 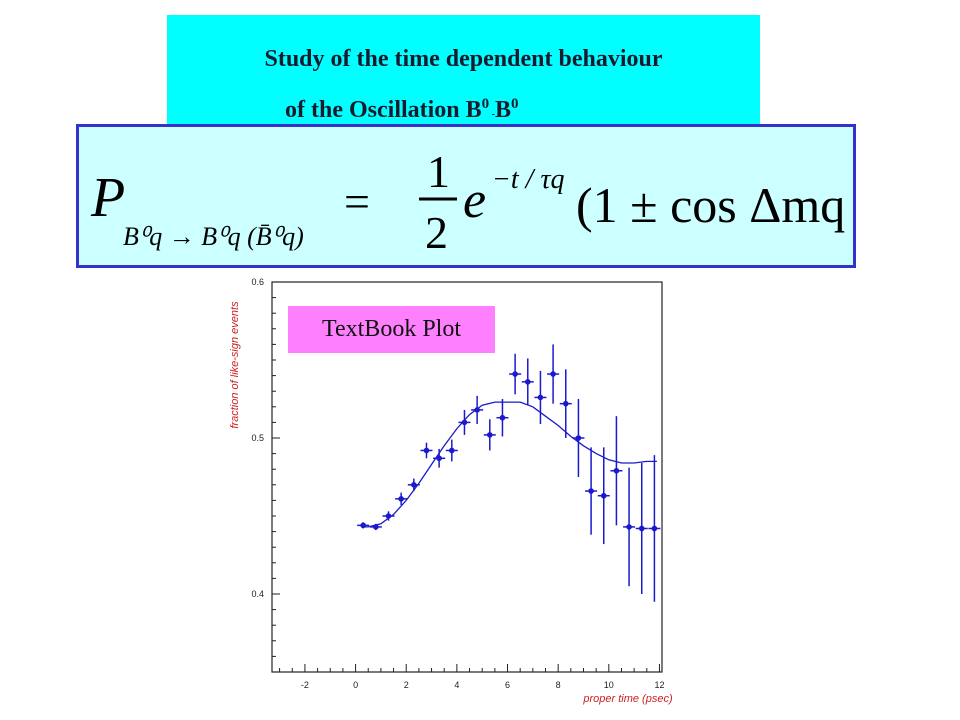 What do you see at coordinates (213, 236) in the screenshot?
I see `formula-p-subscript: B⁰q → B⁰q (B̄⁰q)` at bounding box center [213, 236].